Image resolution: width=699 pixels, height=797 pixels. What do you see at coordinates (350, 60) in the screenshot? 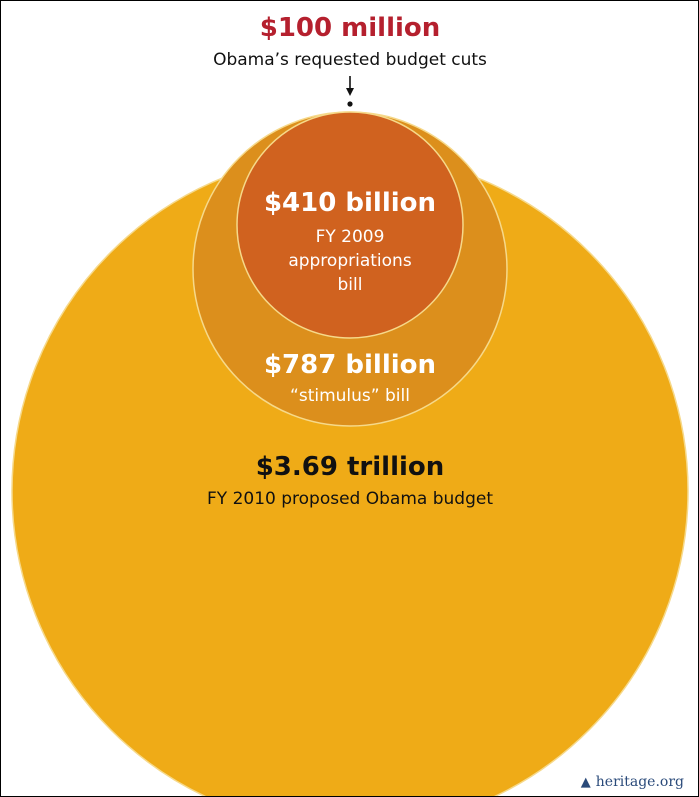
I see `label-budget-cuts: Obama’s requested budget cuts` at bounding box center [350, 60].